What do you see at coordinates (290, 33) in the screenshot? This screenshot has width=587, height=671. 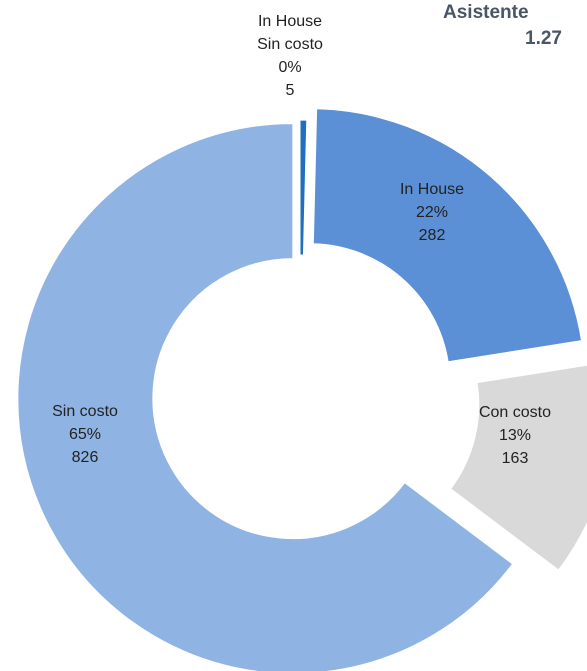 I see `label-category: In House Sin costo` at bounding box center [290, 33].